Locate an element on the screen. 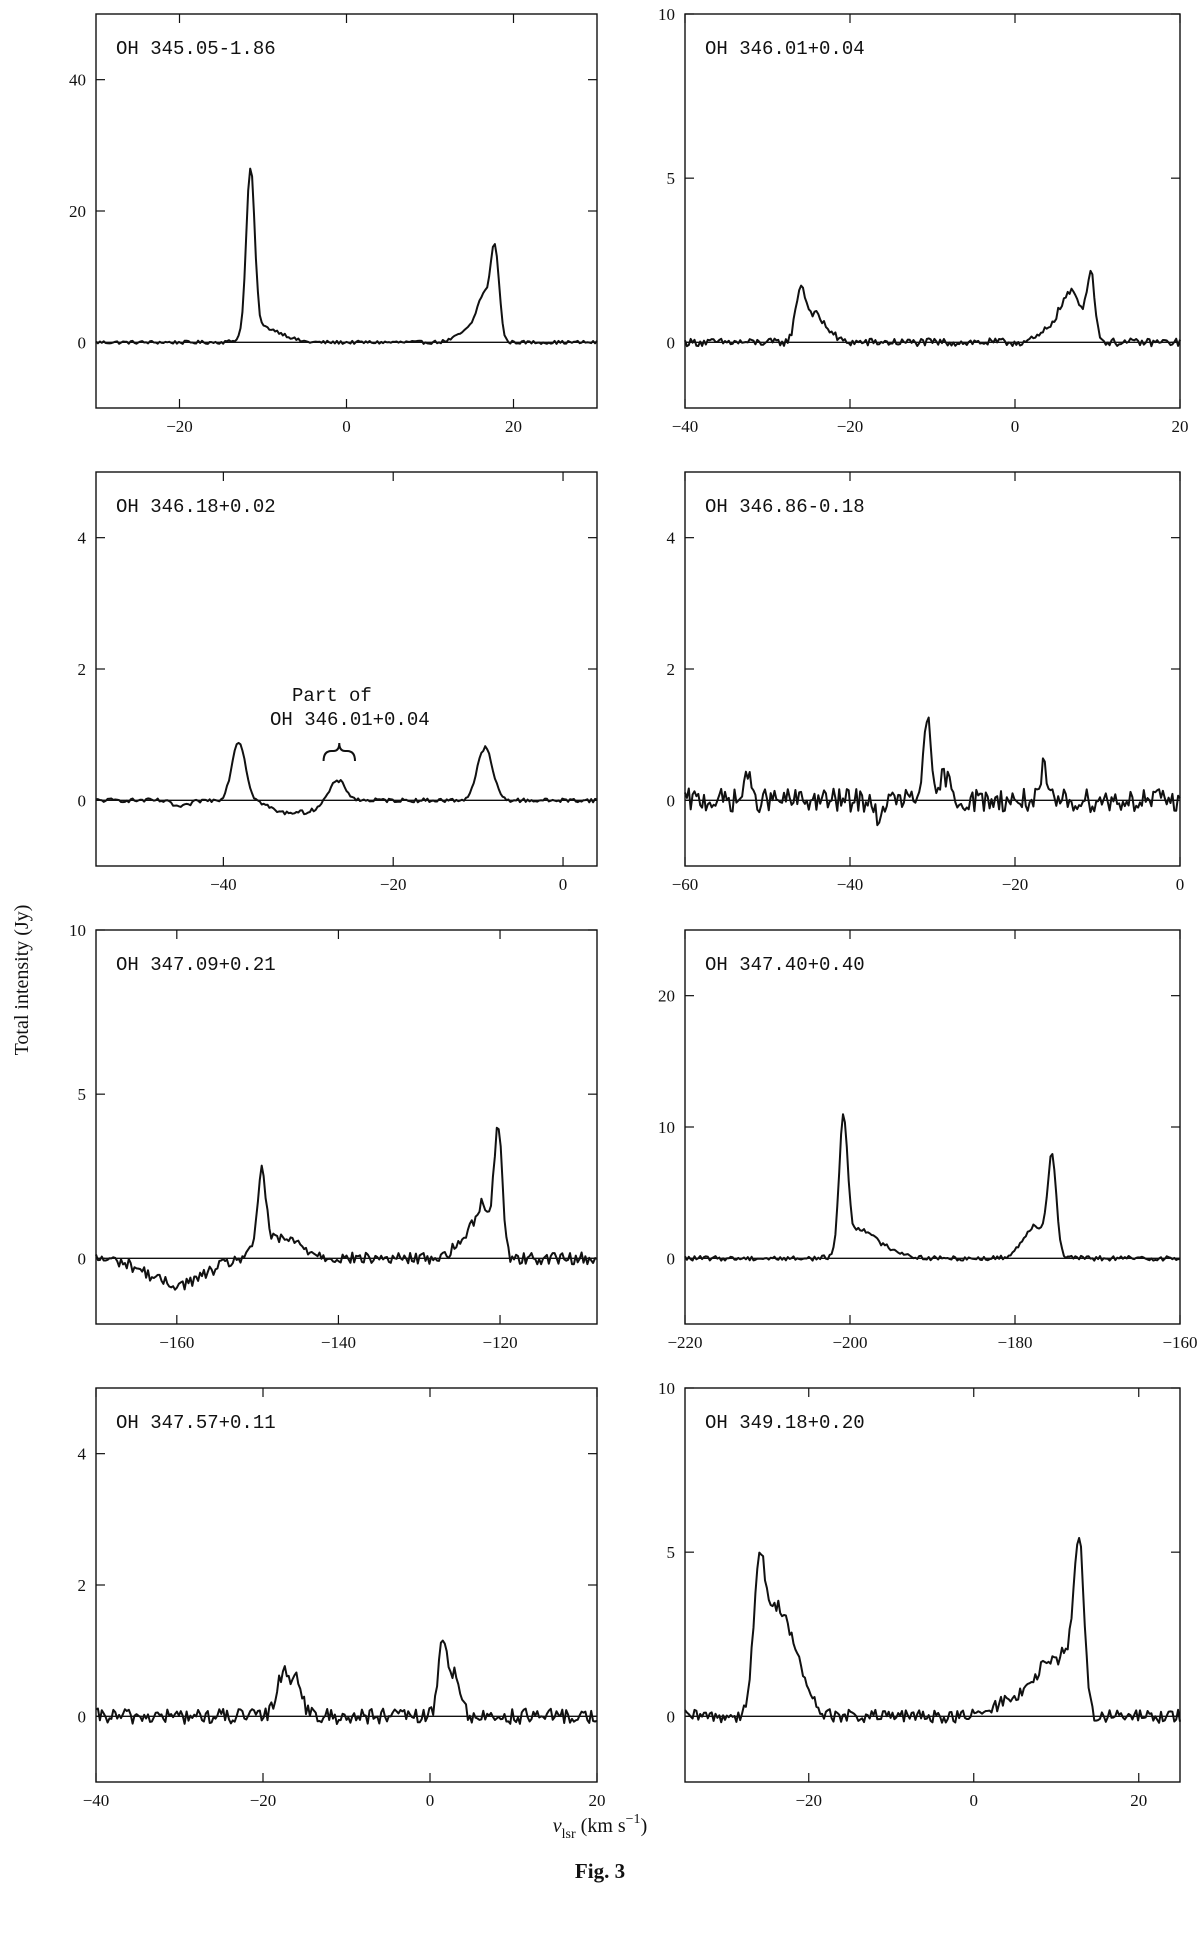 The image size is (1200, 1946). x-axis-title: vlsr (km s−1) is located at coordinates (600, 1827).